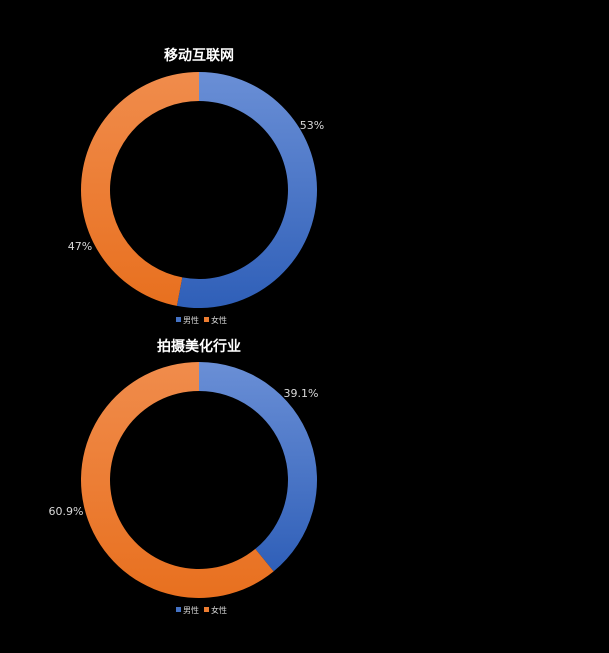 This screenshot has height=653, width=609. I want to click on chart-title: 移动互联网, so click(199, 55).